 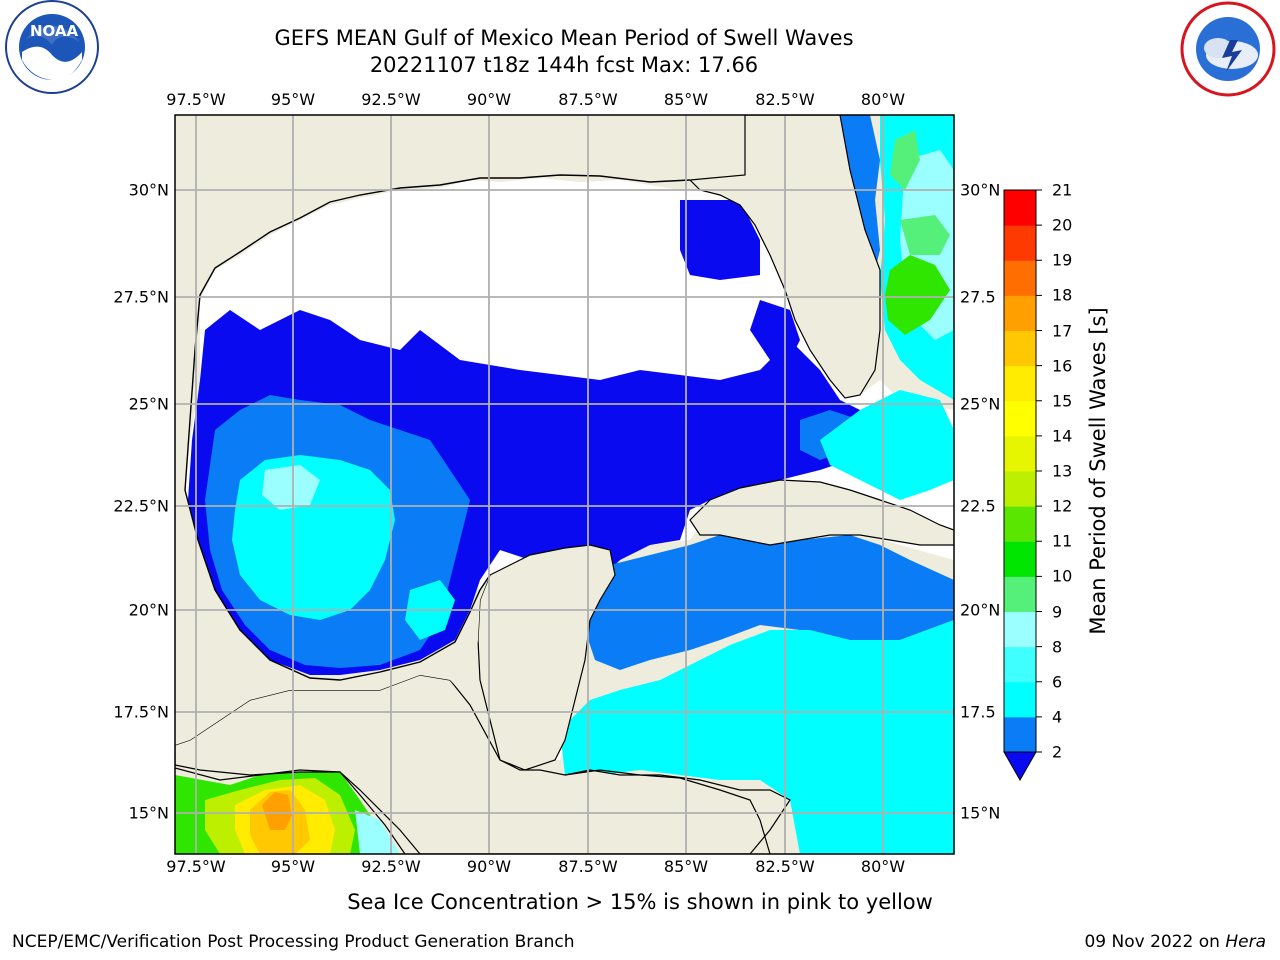 What do you see at coordinates (980, 813) in the screenshot?
I see `lat-label-right: 15°N` at bounding box center [980, 813].